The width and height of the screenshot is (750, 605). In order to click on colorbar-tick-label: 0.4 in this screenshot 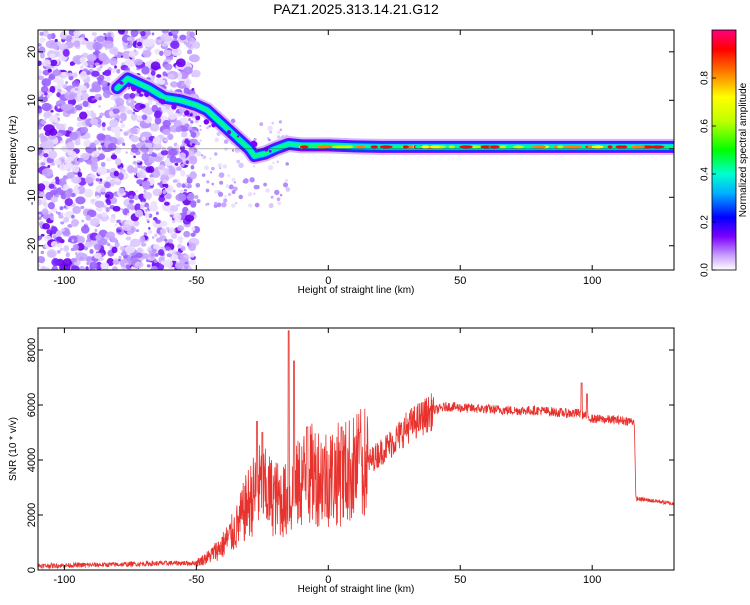, I will do `click(705, 174)`.